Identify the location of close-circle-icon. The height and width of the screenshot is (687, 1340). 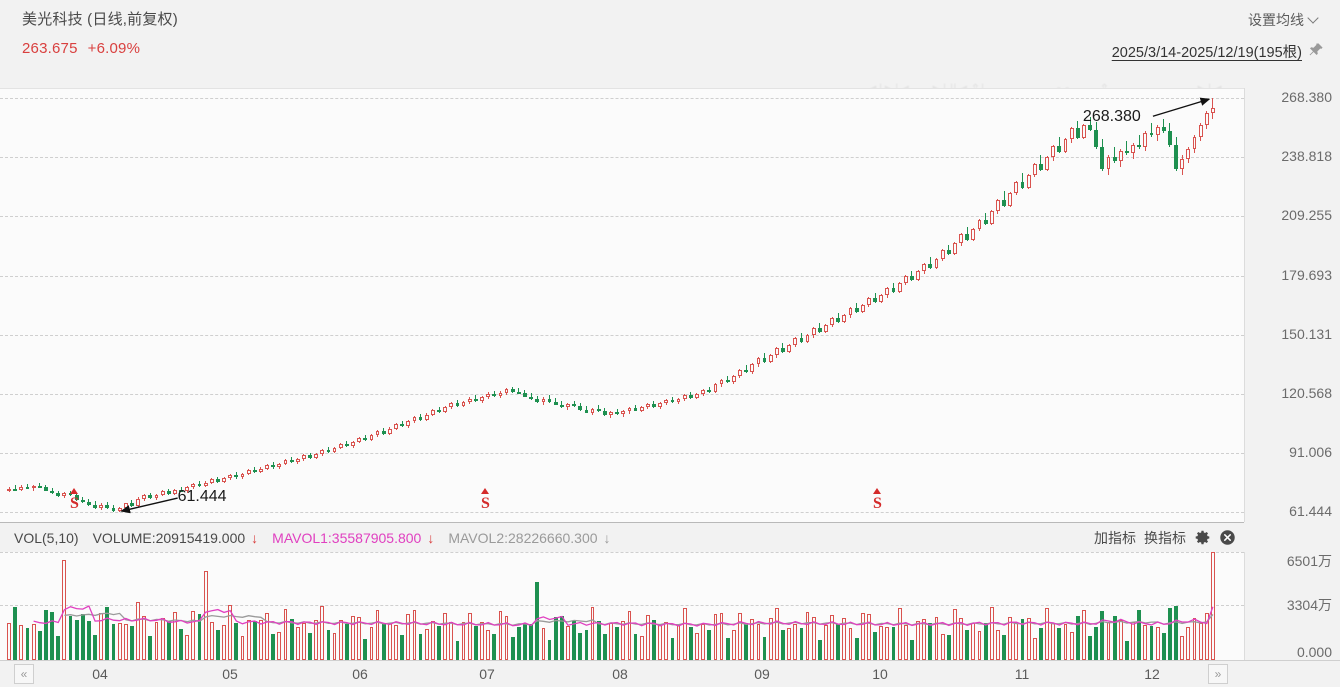
(1227, 537).